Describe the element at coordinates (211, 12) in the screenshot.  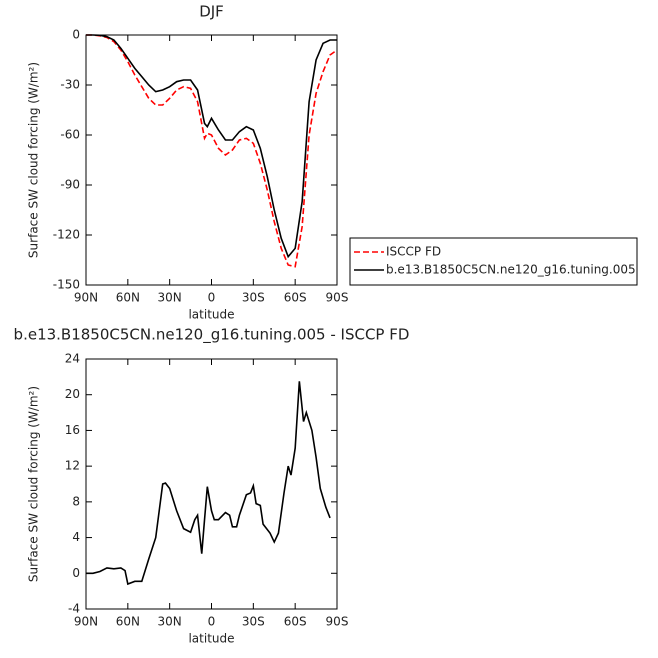
I see `chart-title: DJF` at that location.